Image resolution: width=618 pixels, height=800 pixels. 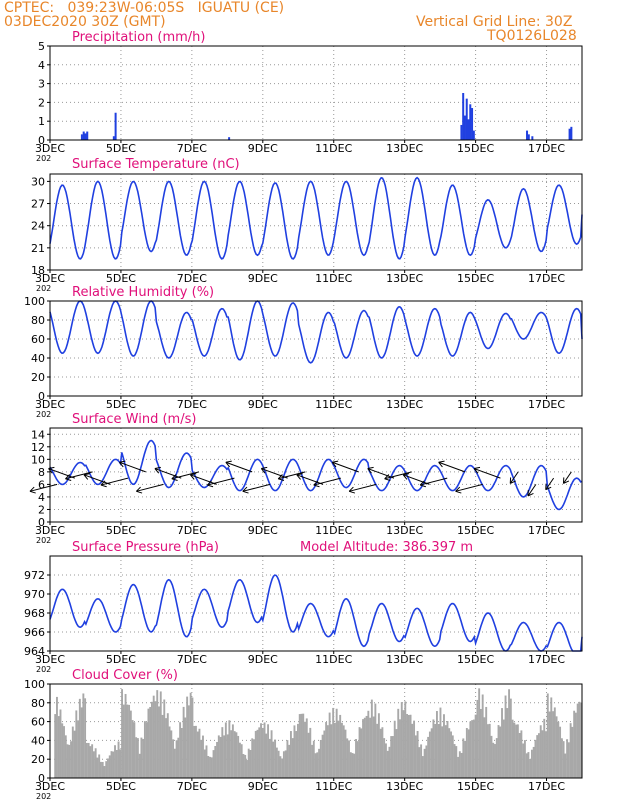 I want to click on rh-frame, so click(x=316, y=348).